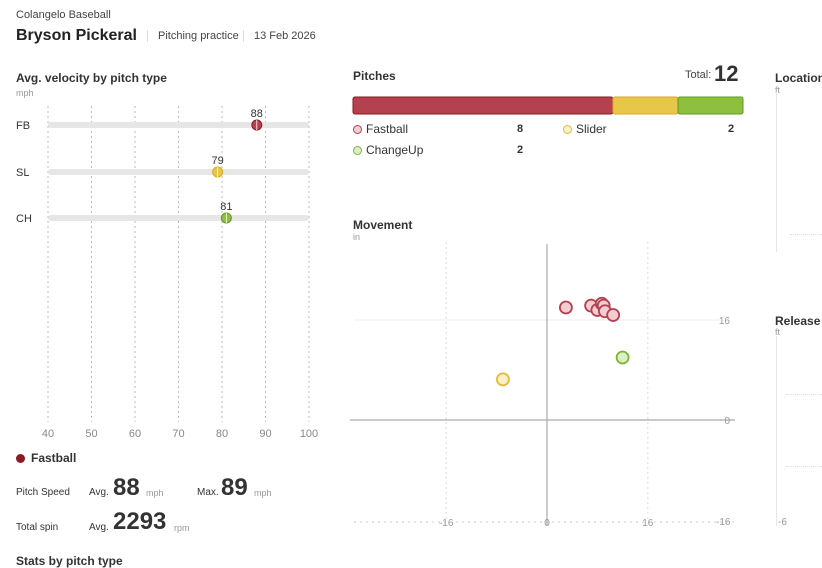 Image resolution: width=822 pixels, height=568 pixels. I want to click on legend-fastball-count: 8, so click(520, 129).